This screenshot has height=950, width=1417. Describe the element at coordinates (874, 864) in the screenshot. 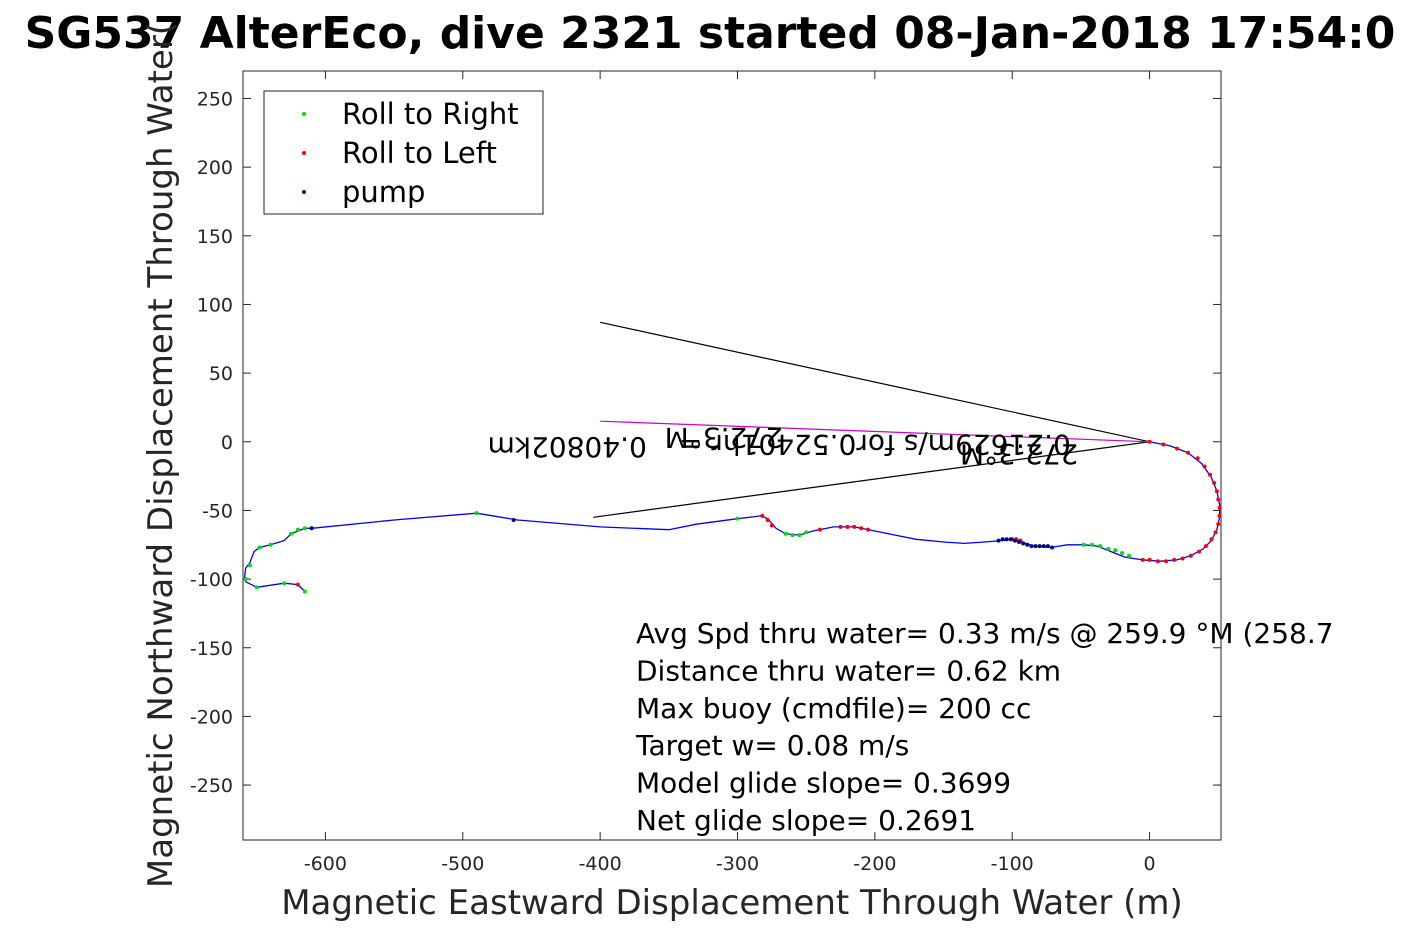

I see `x-tick-label: -200` at that location.